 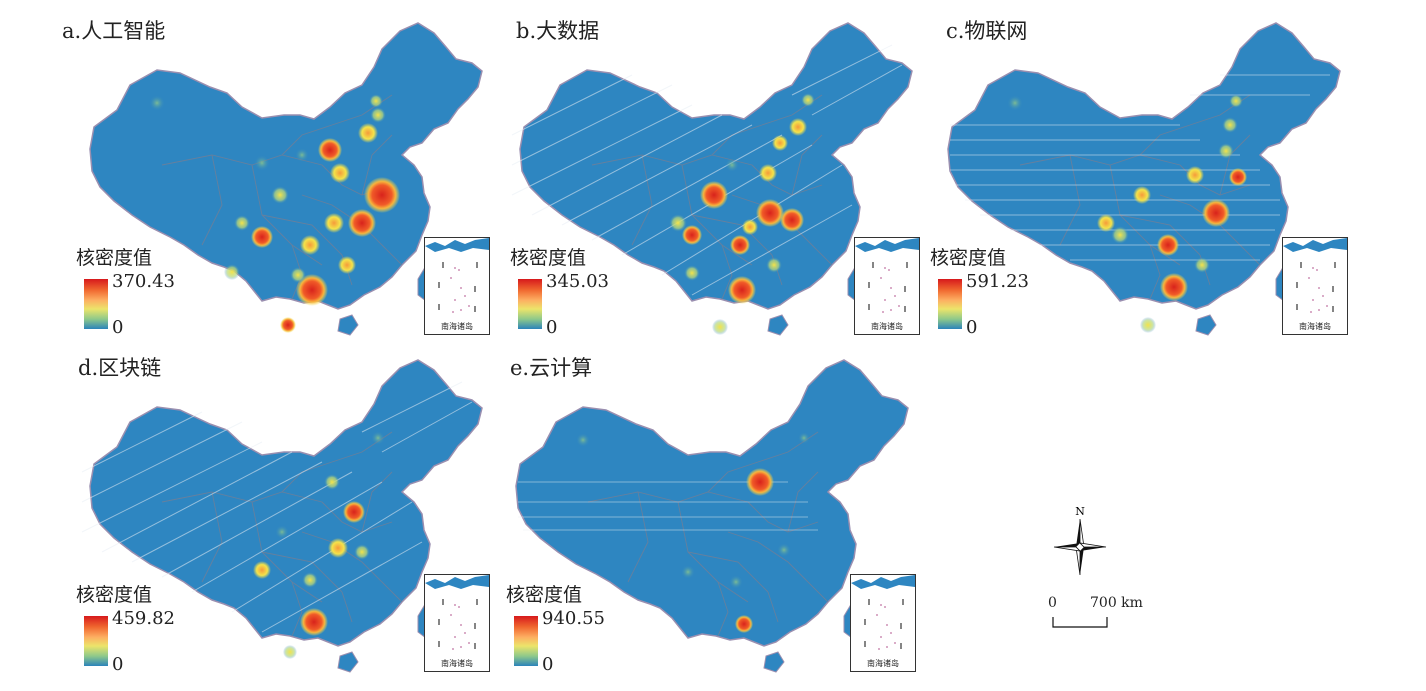 I want to click on hotspots-d, so click(x=319, y=545).